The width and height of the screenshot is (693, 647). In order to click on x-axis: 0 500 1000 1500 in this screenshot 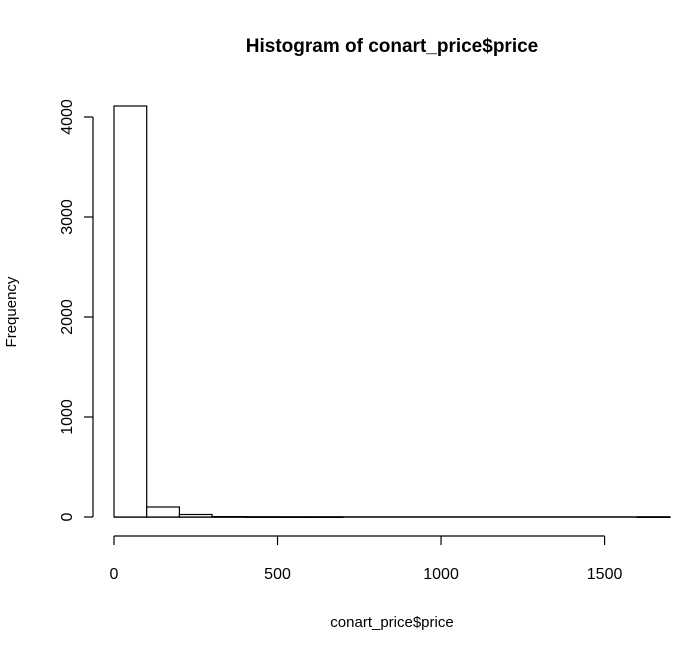, I will do `click(366, 559)`.